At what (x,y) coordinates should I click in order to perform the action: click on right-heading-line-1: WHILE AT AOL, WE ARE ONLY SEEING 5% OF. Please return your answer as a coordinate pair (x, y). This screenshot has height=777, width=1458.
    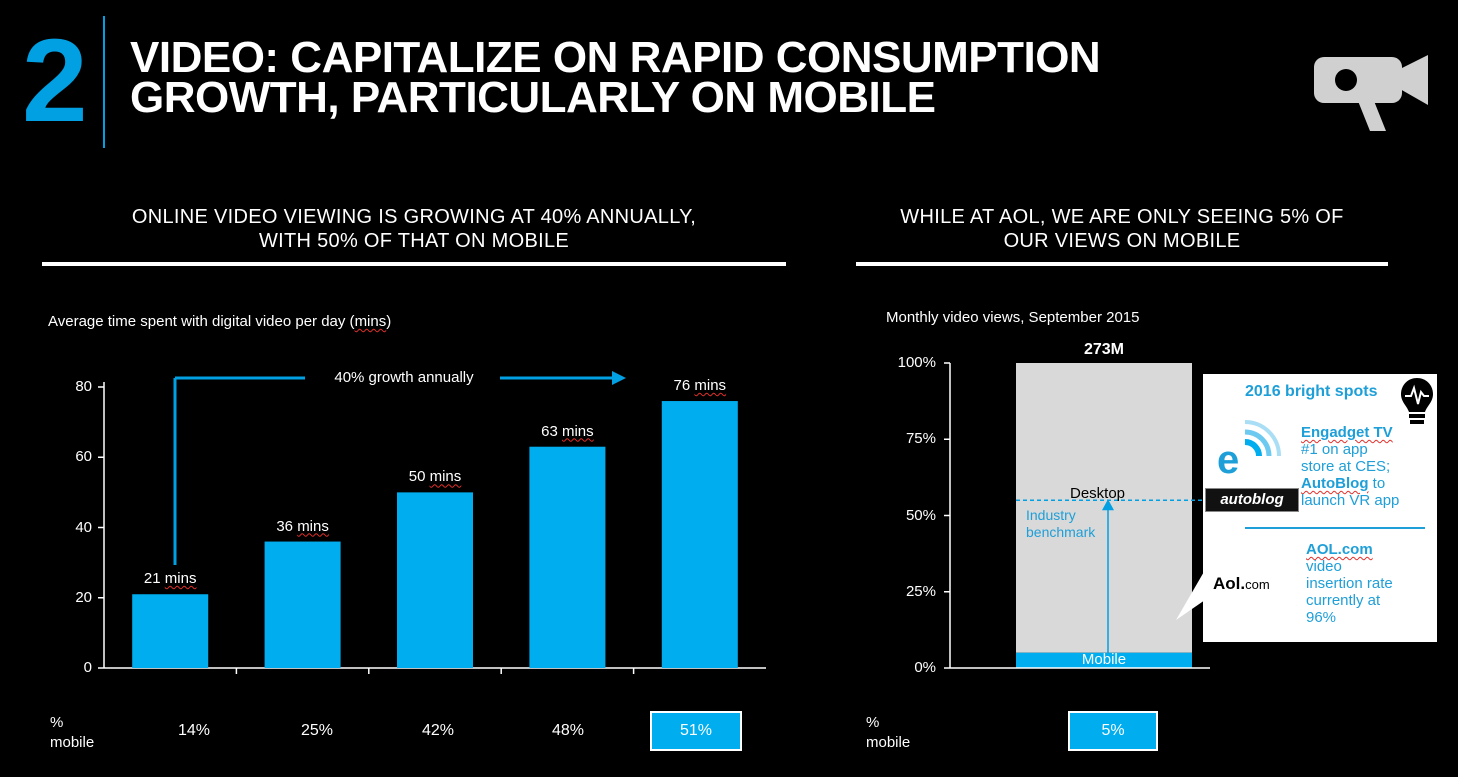
    Looking at the image, I should click on (1122, 217).